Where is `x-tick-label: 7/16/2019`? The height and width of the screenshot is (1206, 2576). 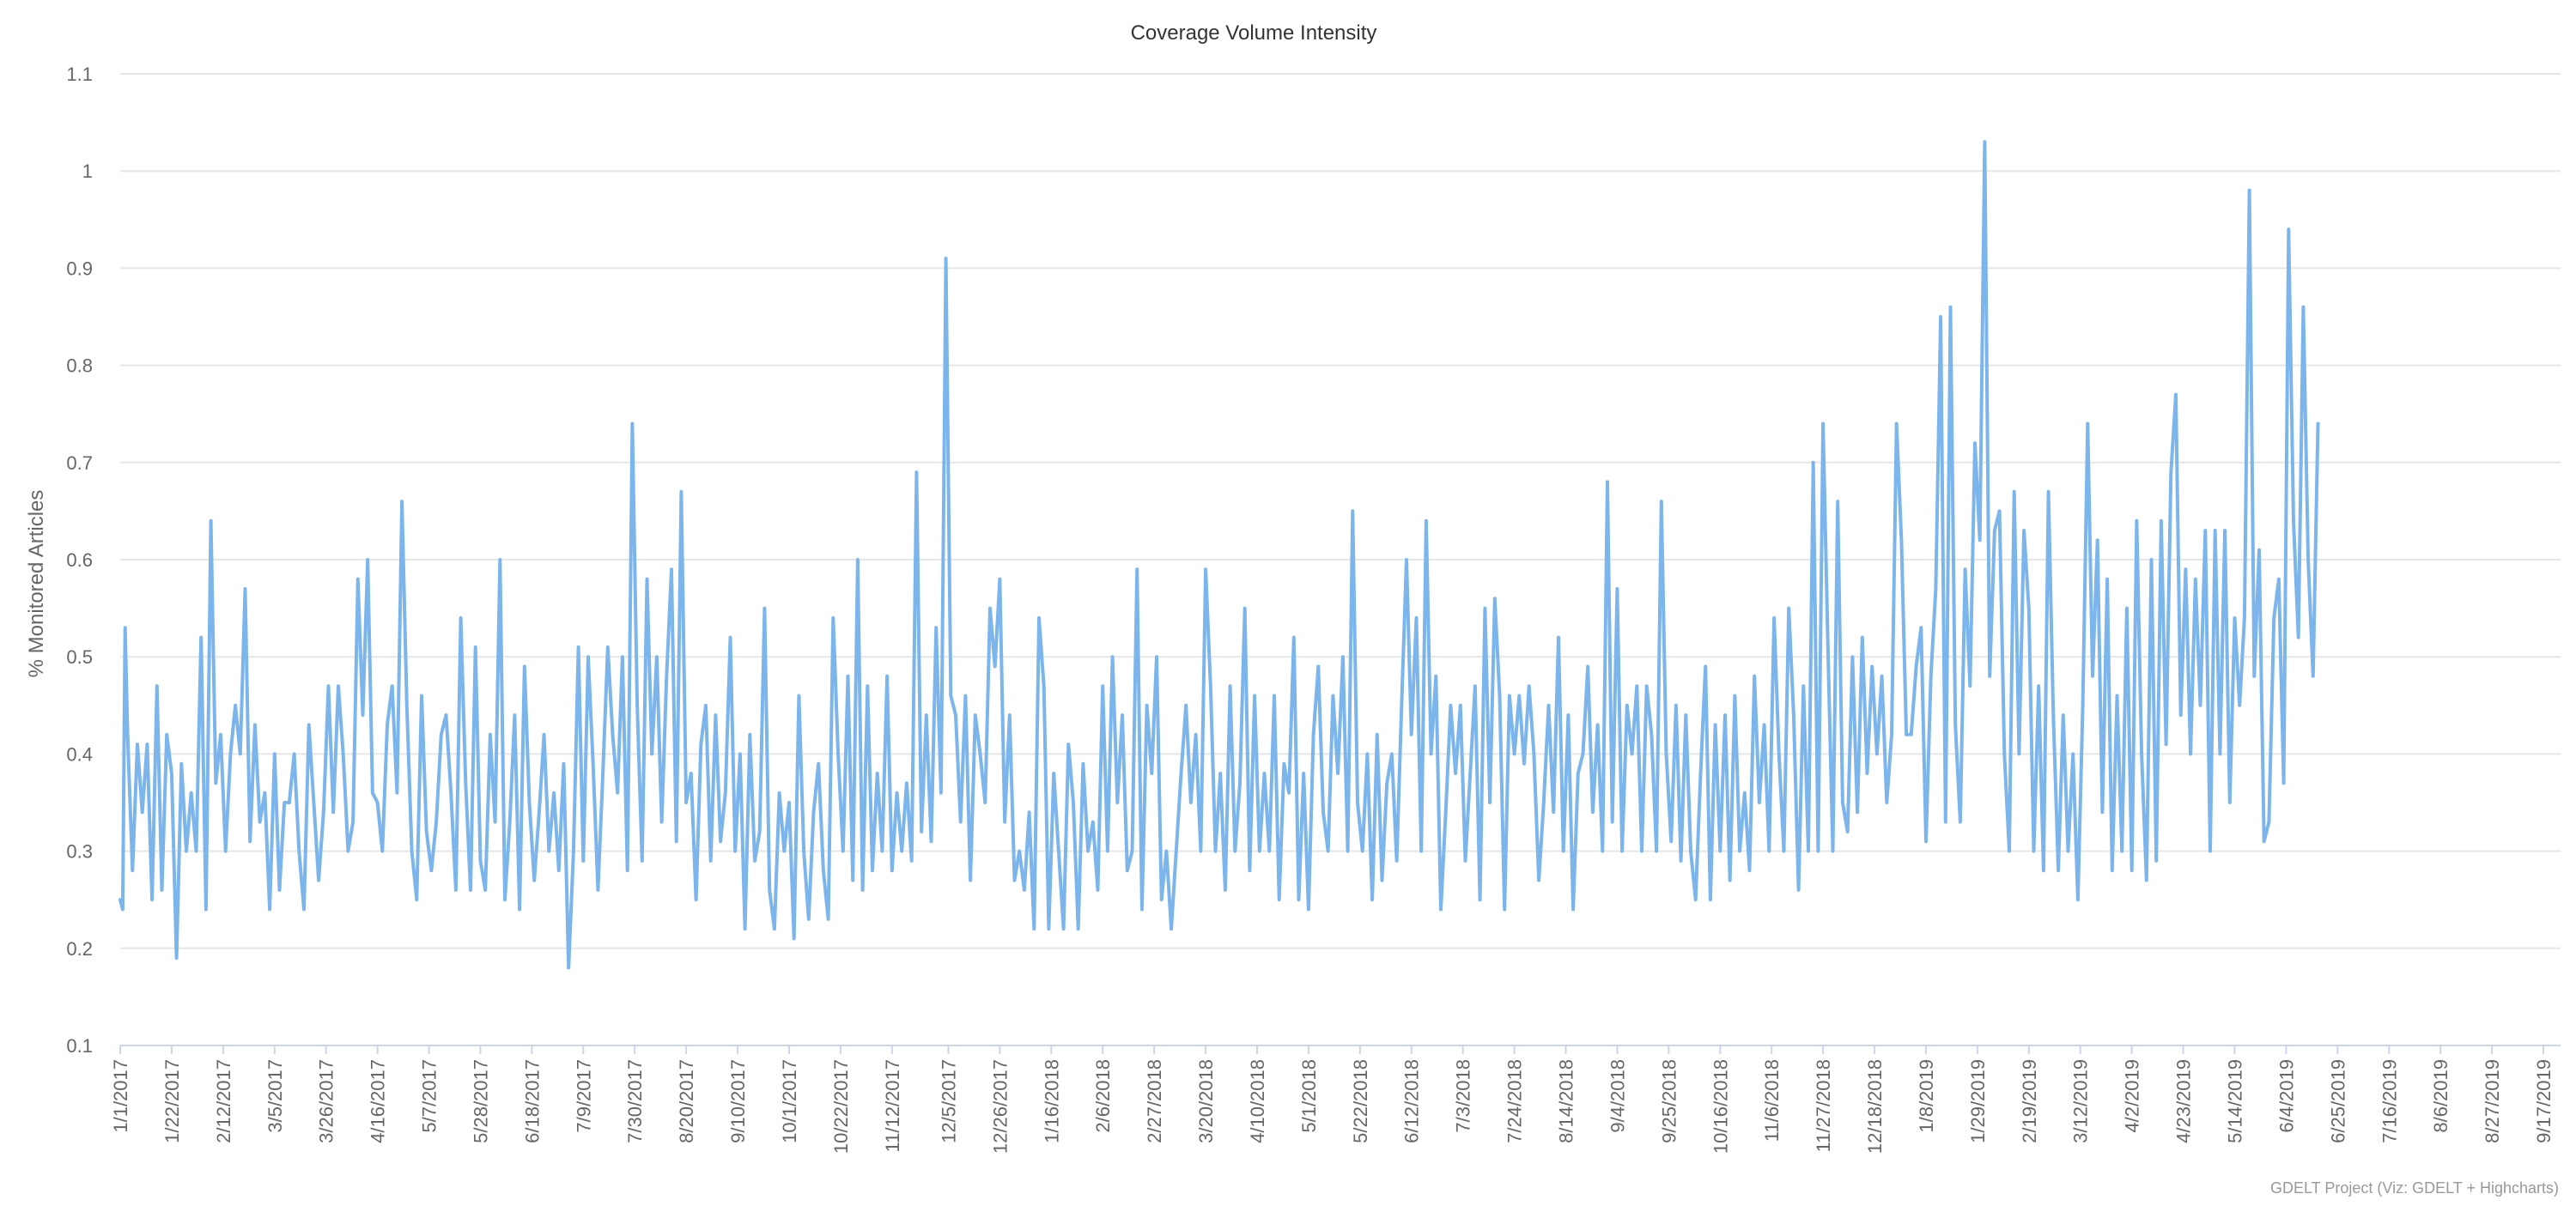
x-tick-label: 7/16/2019 is located at coordinates (2390, 1101).